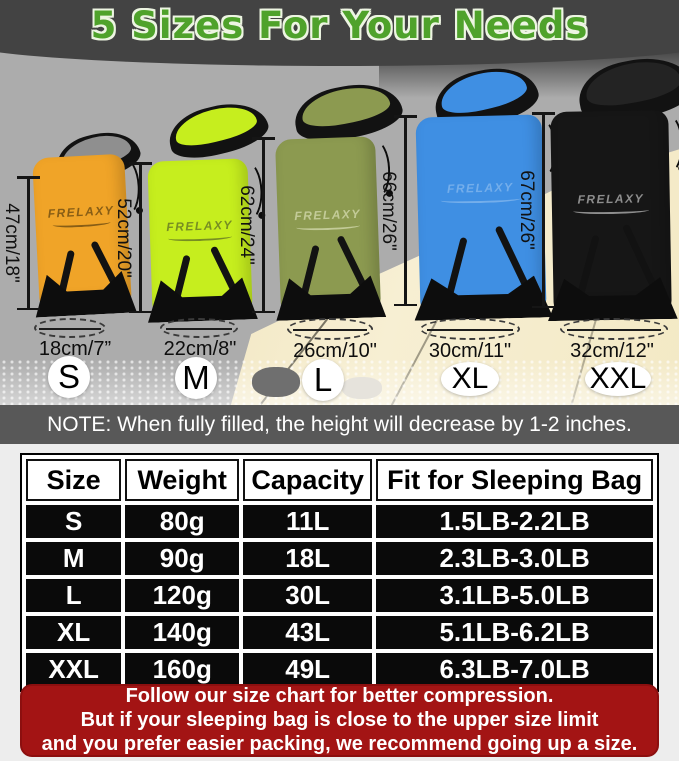 This screenshot has width=679, height=761. What do you see at coordinates (618, 379) in the screenshot?
I see `size-badge-xxl: XXL` at bounding box center [618, 379].